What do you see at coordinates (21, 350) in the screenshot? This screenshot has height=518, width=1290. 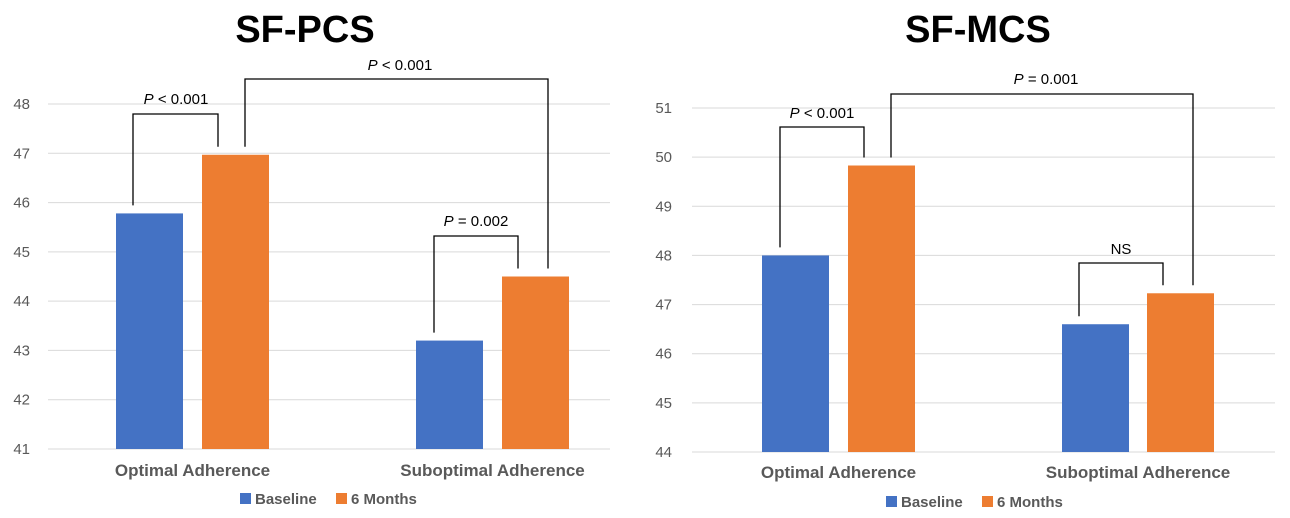 I see `y-tick-label: 43` at bounding box center [21, 350].